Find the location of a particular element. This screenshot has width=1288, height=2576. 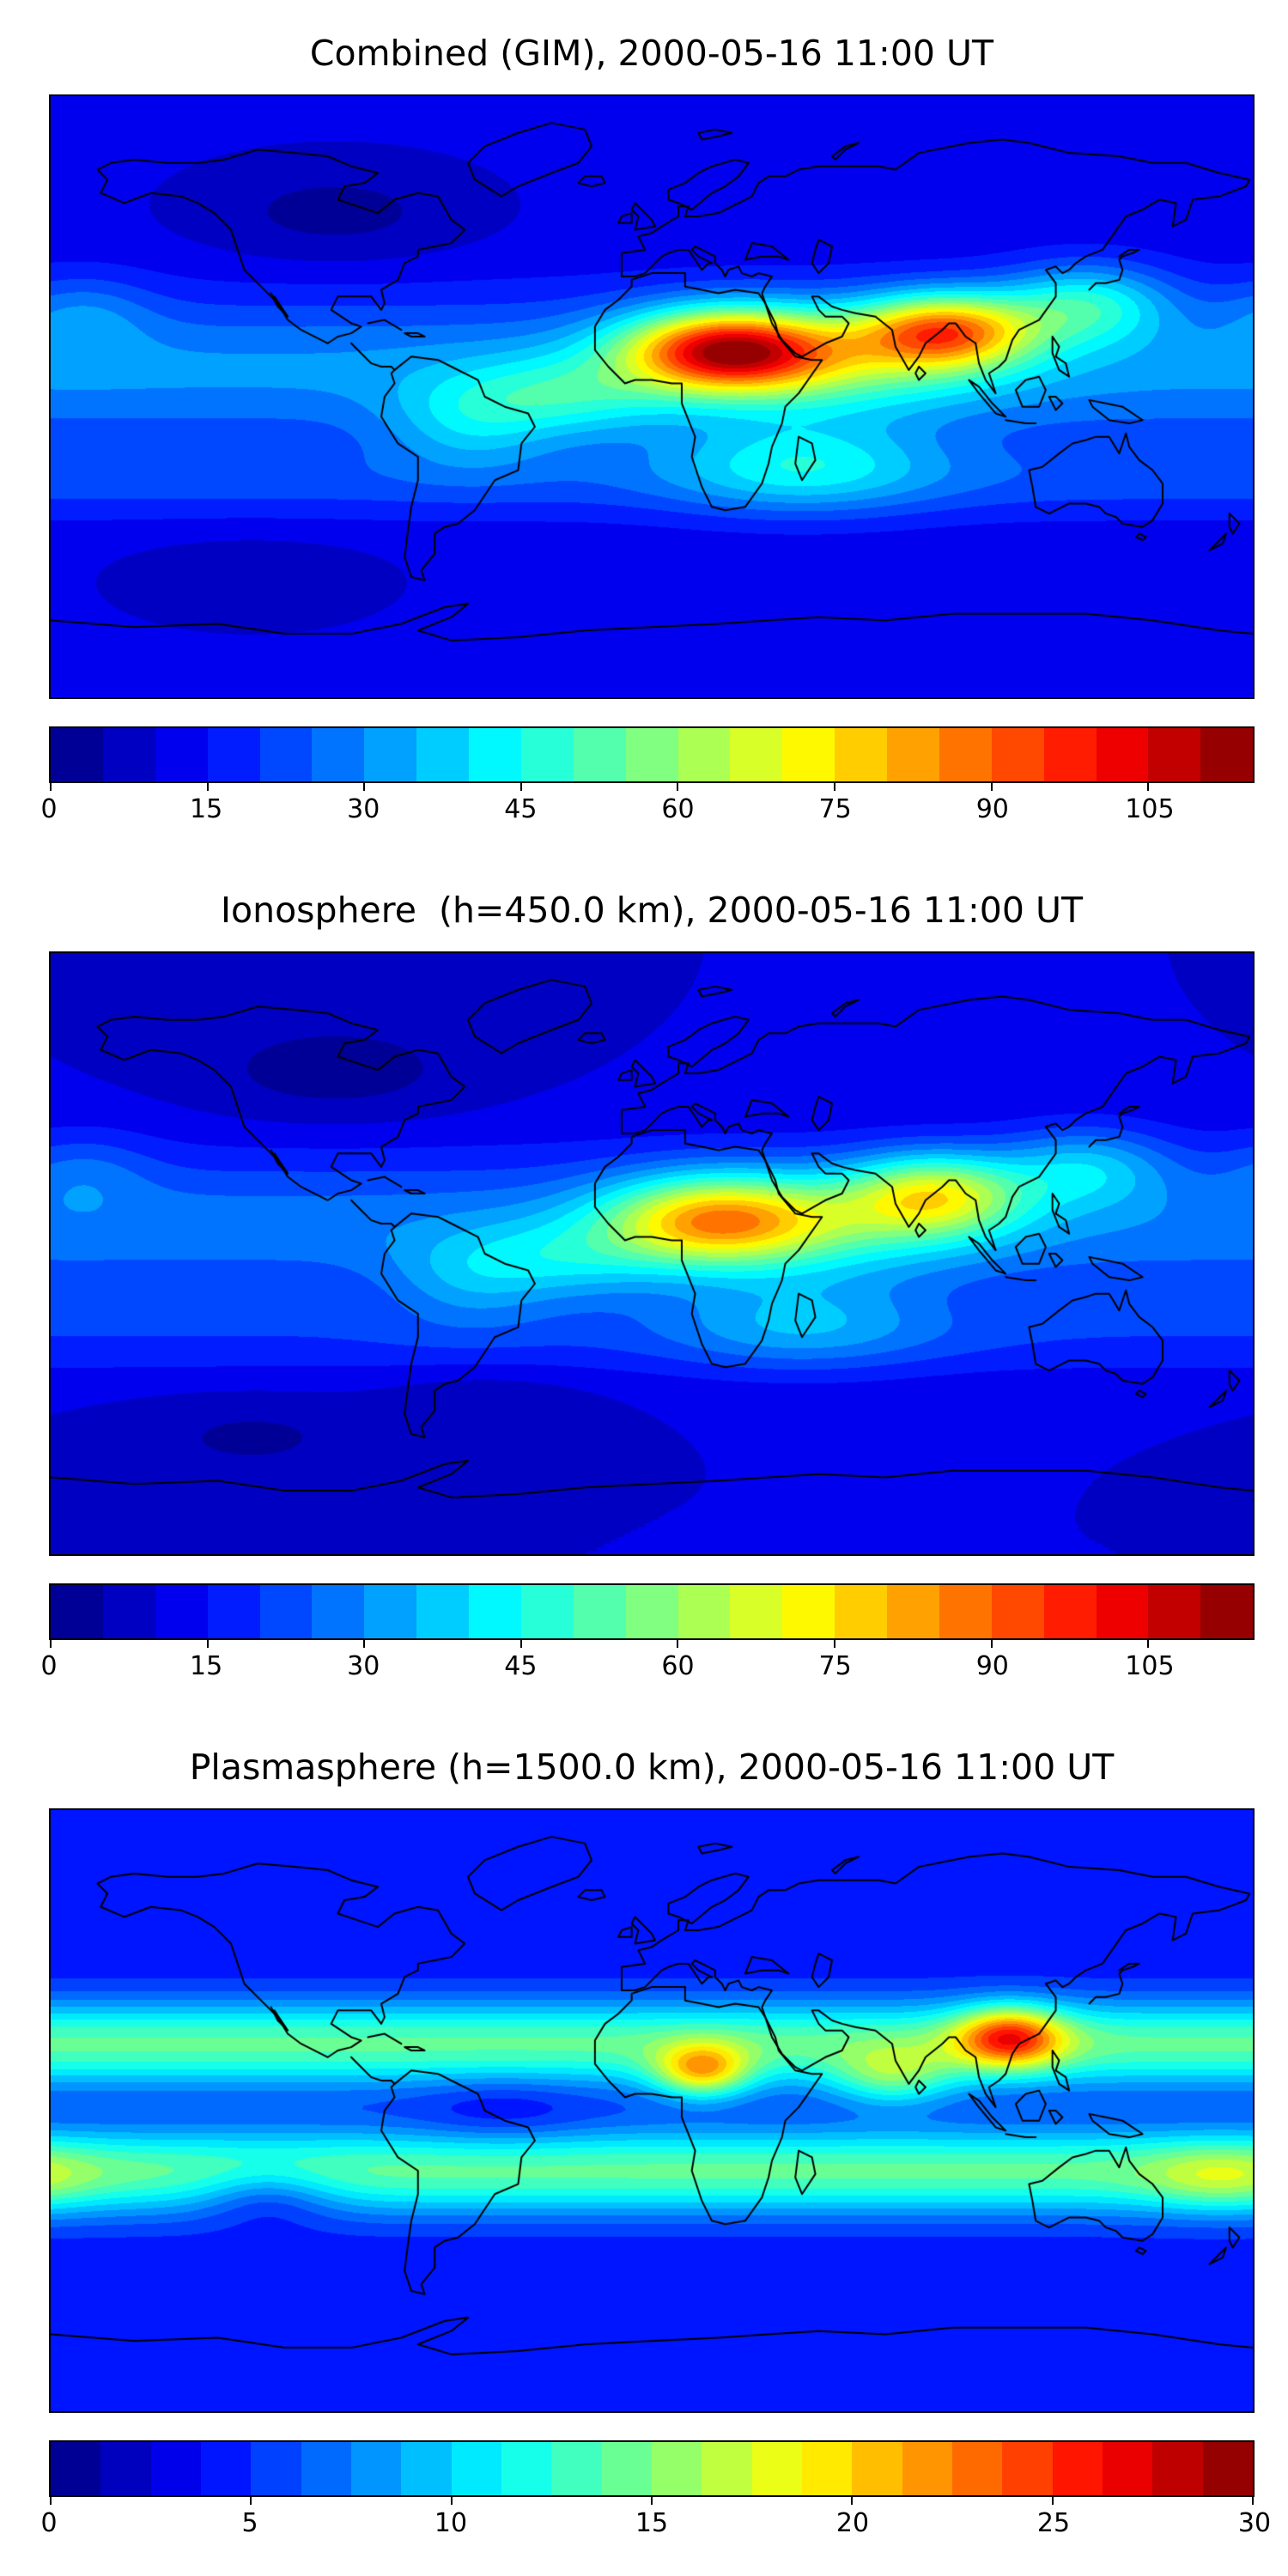

colorbar-combined is located at coordinates (652, 759).